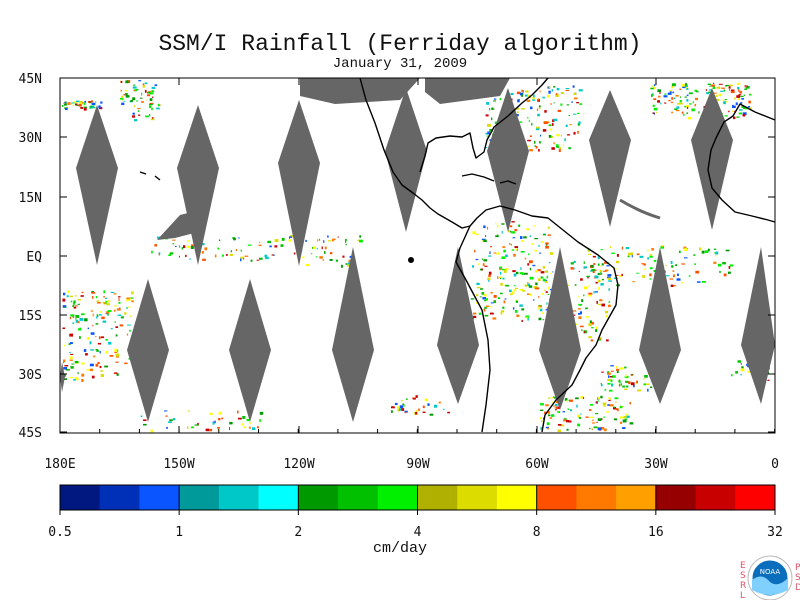  I want to click on noaa-logo-wave, so click(770, 585).